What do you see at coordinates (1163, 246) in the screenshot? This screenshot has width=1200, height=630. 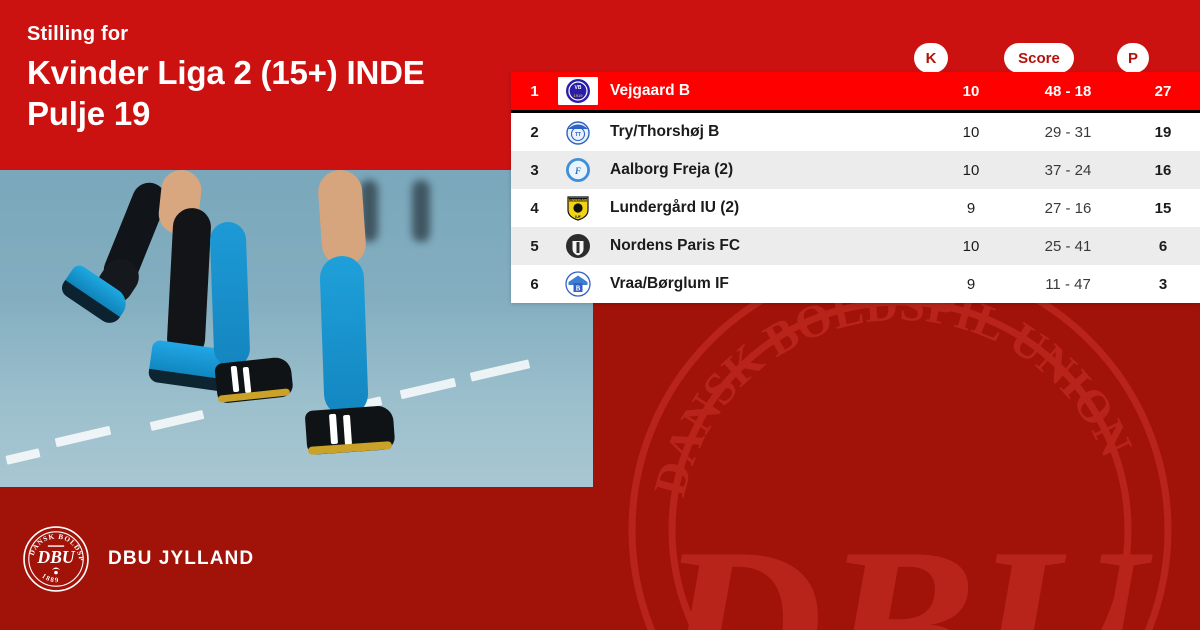 I see `row-points: 6` at bounding box center [1163, 246].